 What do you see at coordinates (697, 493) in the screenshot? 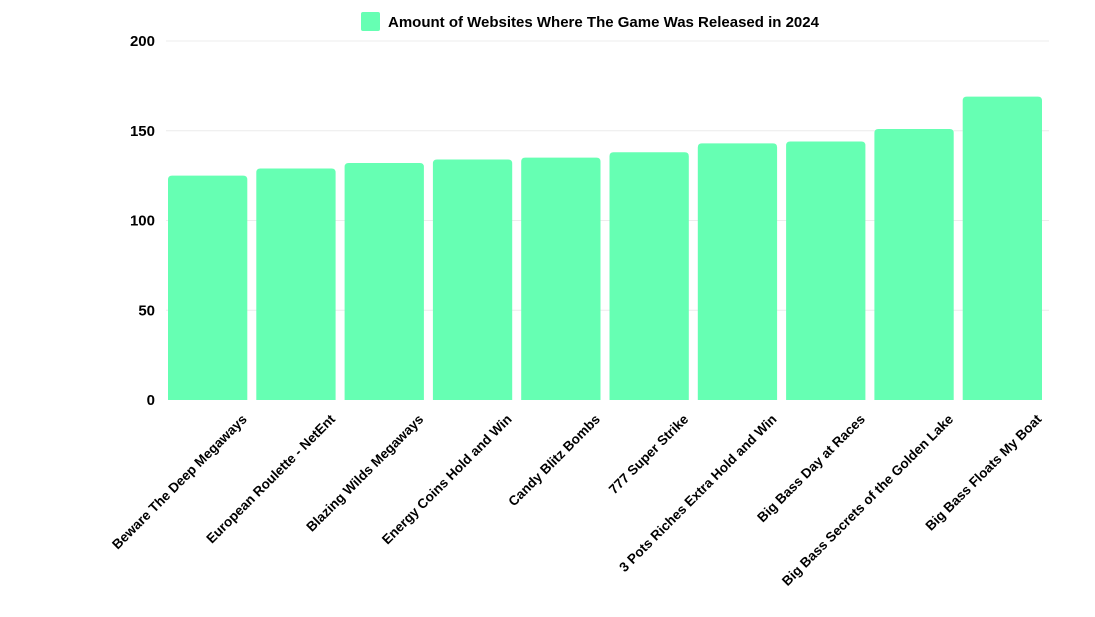
I see `x-category-label: 3 Pots Riches Extra Hold and Win` at bounding box center [697, 493].